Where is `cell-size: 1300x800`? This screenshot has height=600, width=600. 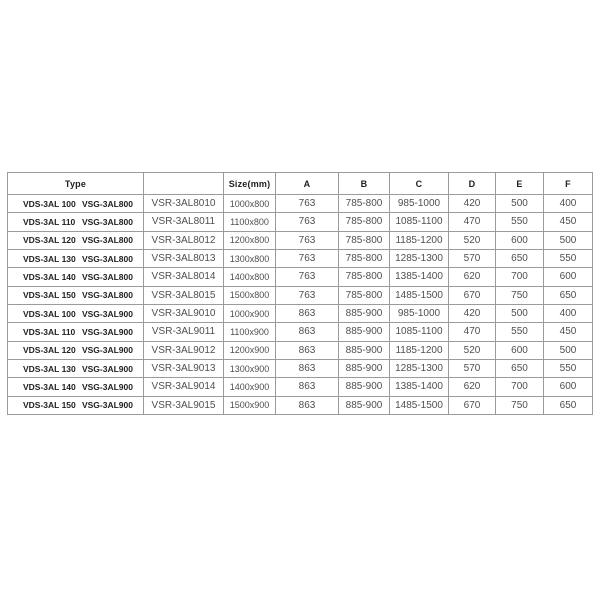 cell-size: 1300x800 is located at coordinates (249, 258).